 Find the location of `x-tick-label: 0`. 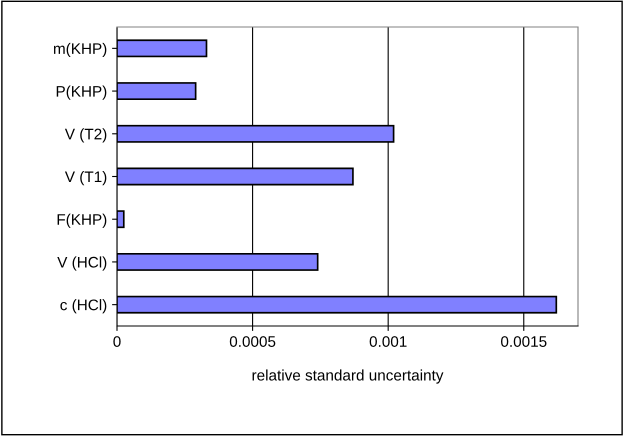

x-tick-label: 0 is located at coordinates (117, 341).